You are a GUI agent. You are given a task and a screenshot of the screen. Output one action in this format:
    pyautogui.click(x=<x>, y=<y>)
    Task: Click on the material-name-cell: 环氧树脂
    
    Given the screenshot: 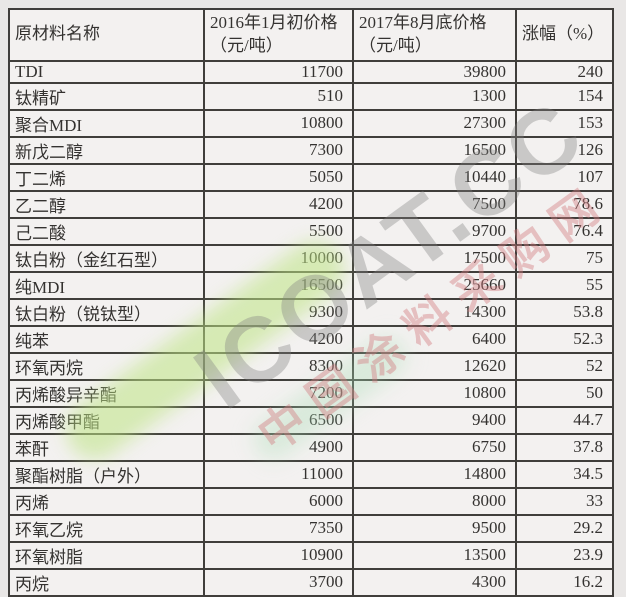 What is the action you would take?
    pyautogui.click(x=106, y=555)
    